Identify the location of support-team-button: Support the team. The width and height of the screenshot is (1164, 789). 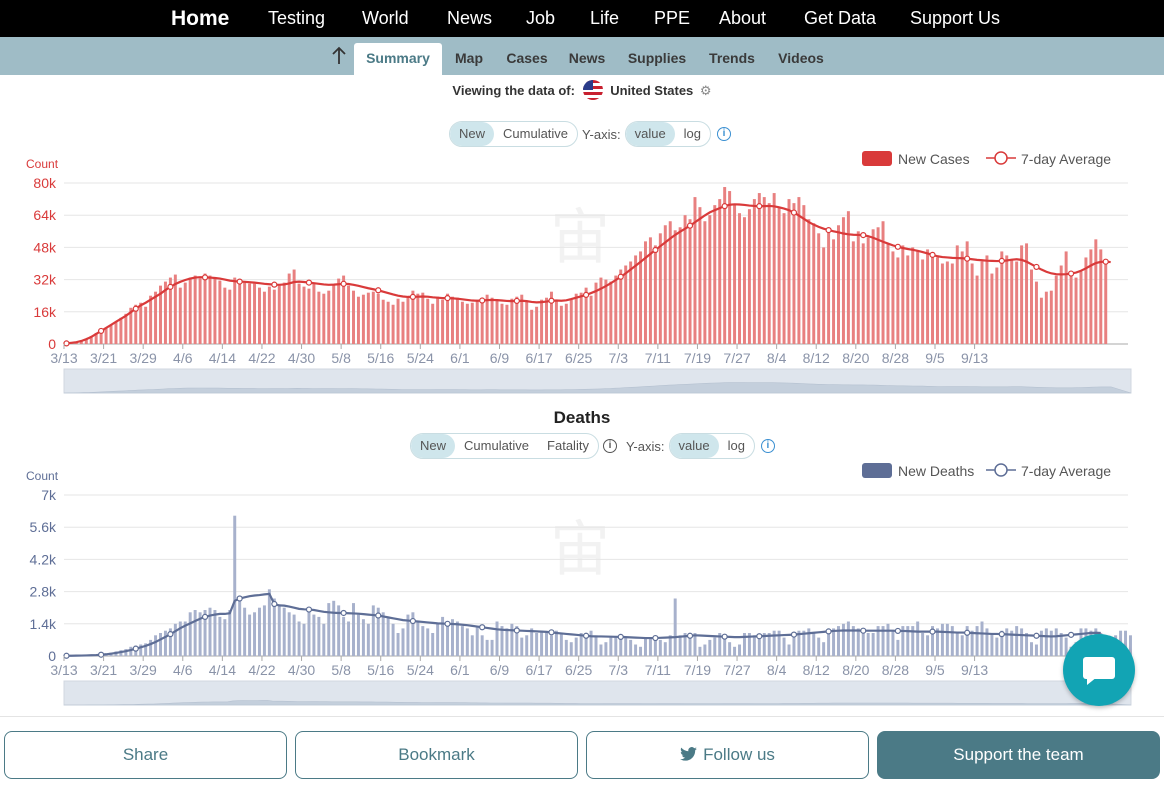
(1018, 755).